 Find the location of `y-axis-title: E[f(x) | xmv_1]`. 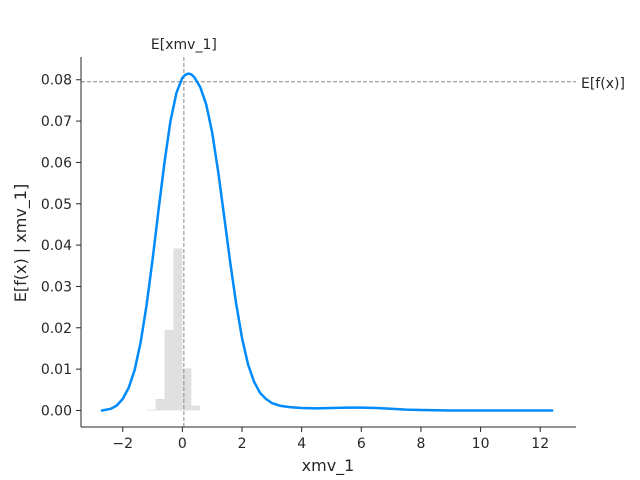

y-axis-title: E[f(x) | xmv_1] is located at coordinates (21, 243).